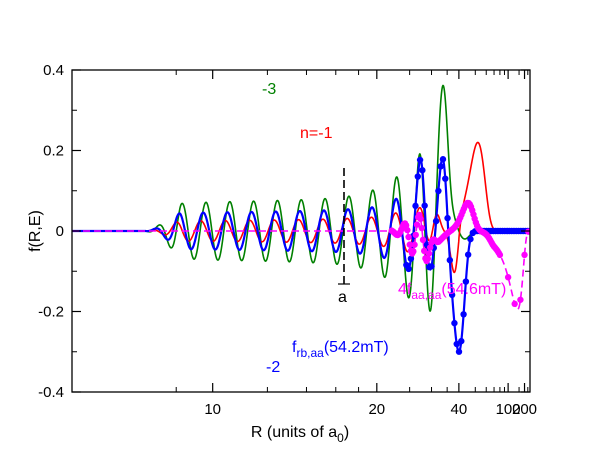  What do you see at coordinates (356, 347) in the screenshot?
I see `label-frb-tail: (54.2mT)` at bounding box center [356, 347].